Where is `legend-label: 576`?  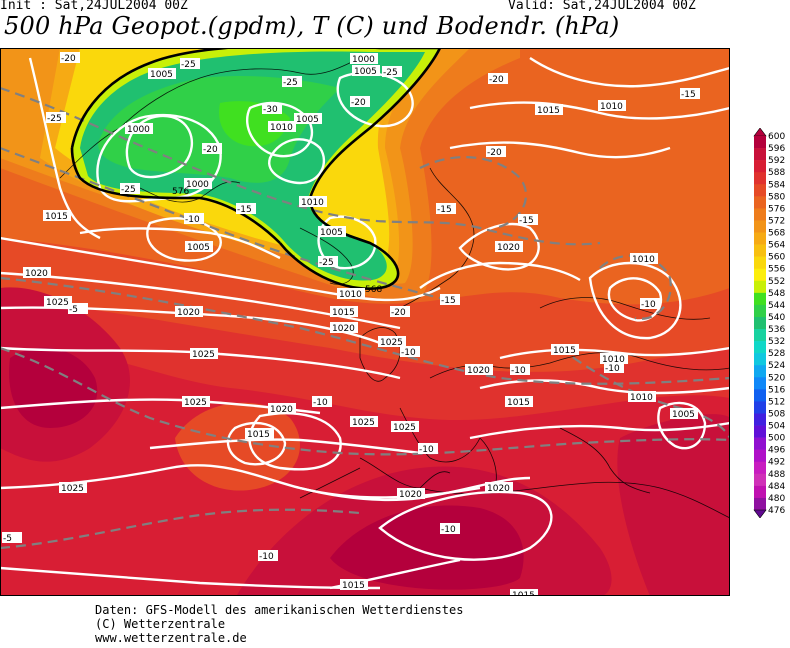 legend-label: 576 is located at coordinates (776, 209).